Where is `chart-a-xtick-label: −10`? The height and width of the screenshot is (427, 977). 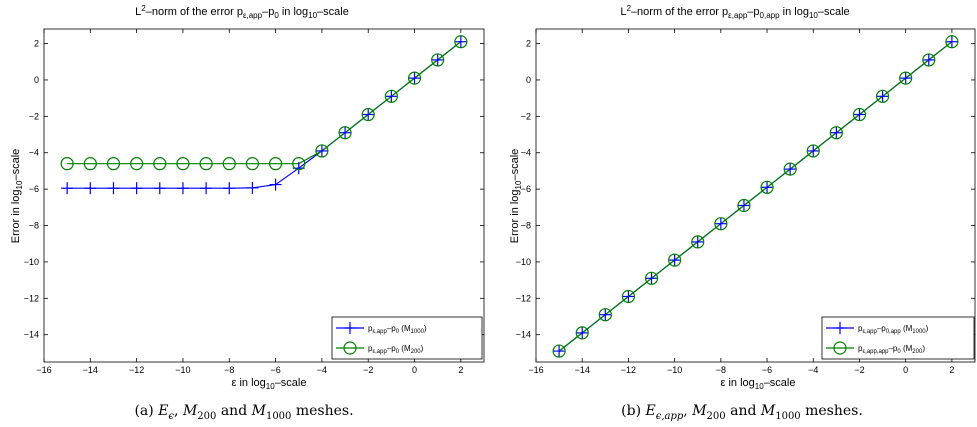
chart-a-xtick-label: −10 is located at coordinates (182, 370).